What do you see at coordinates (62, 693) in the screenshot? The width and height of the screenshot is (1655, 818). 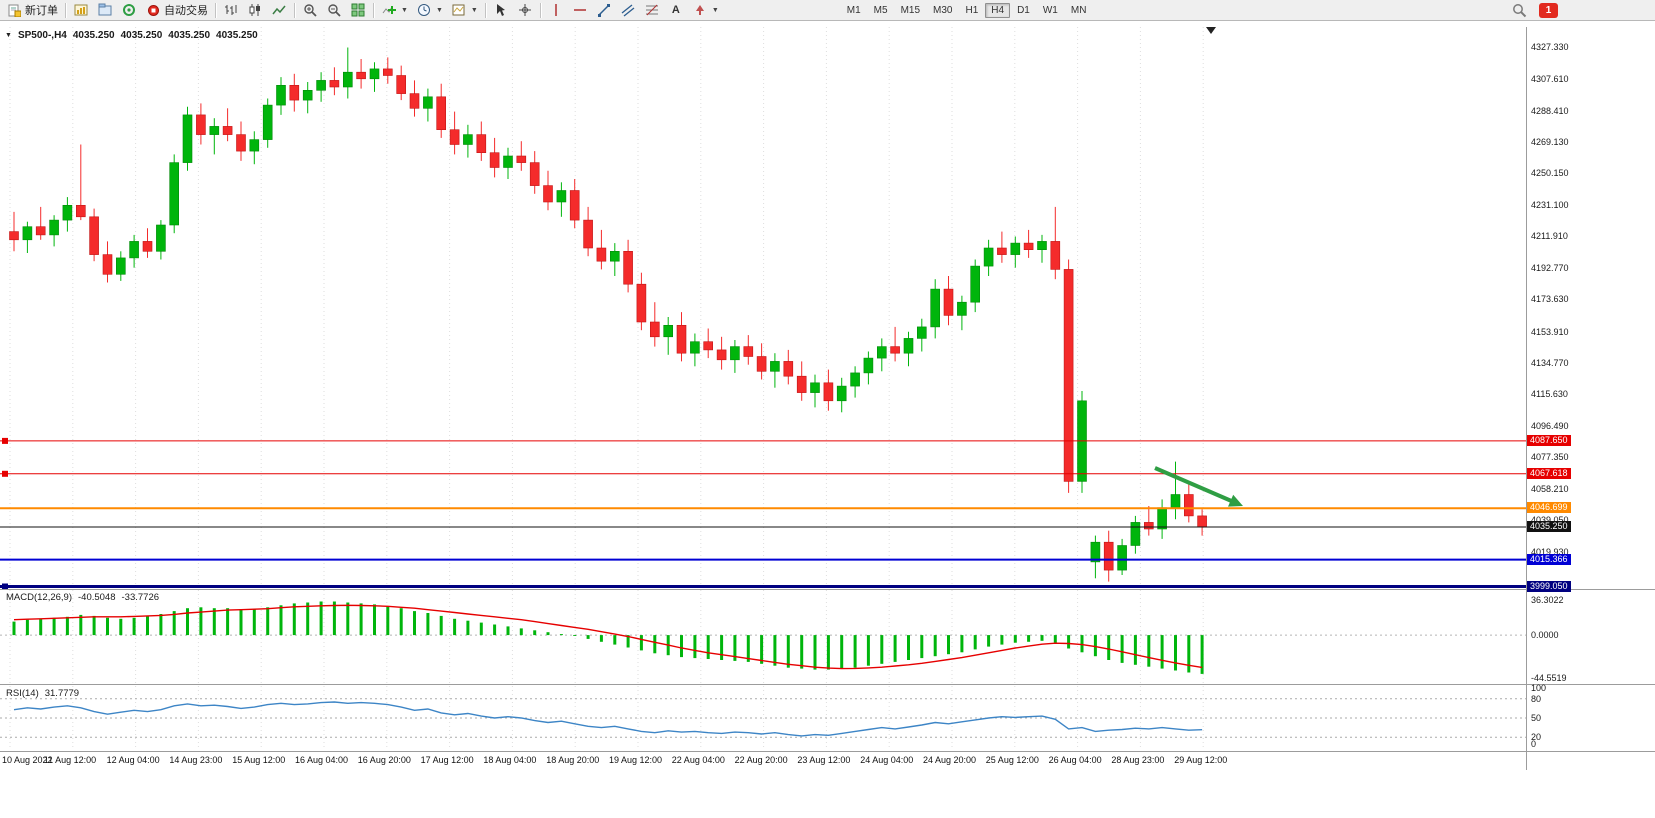 I see `rsi-value: 31.7779` at bounding box center [62, 693].